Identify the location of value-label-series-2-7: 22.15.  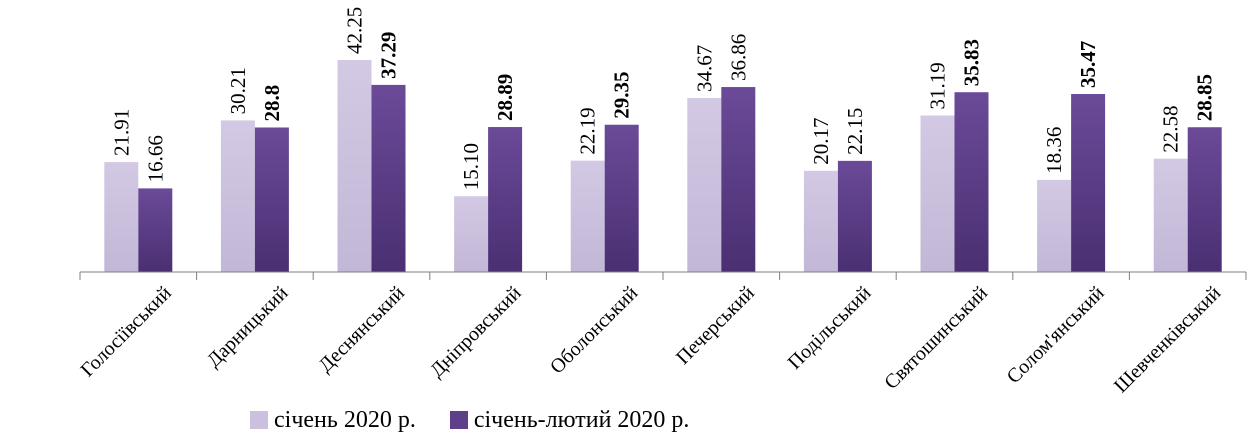
(855, 131).